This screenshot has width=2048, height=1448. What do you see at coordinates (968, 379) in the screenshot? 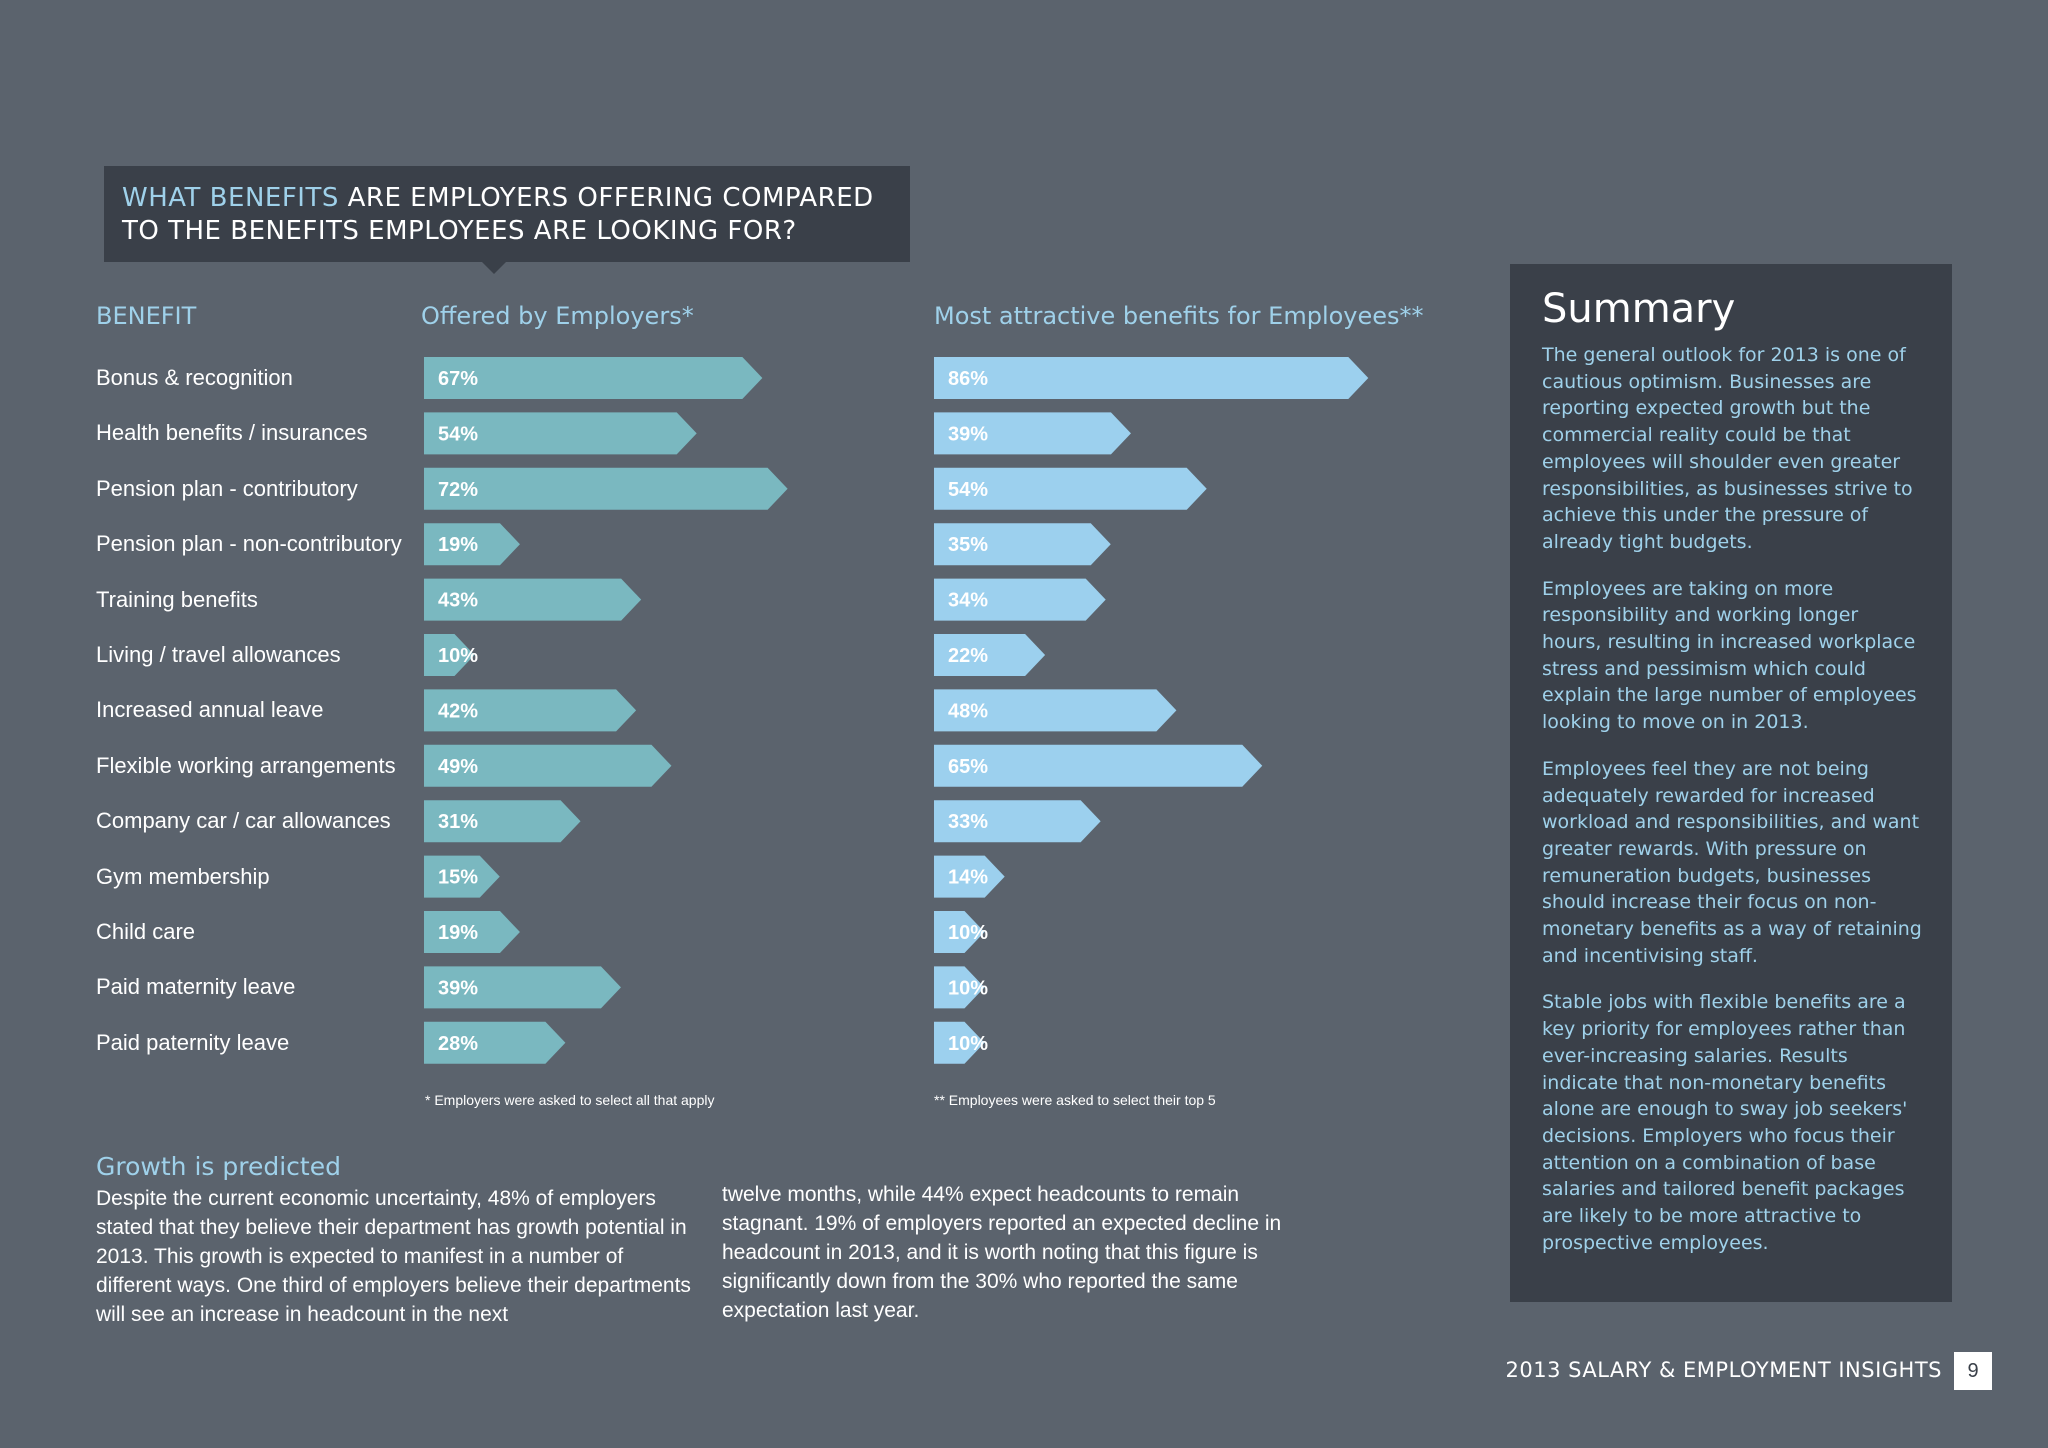
I see `employees-bar-value-label: 86%` at bounding box center [968, 379].